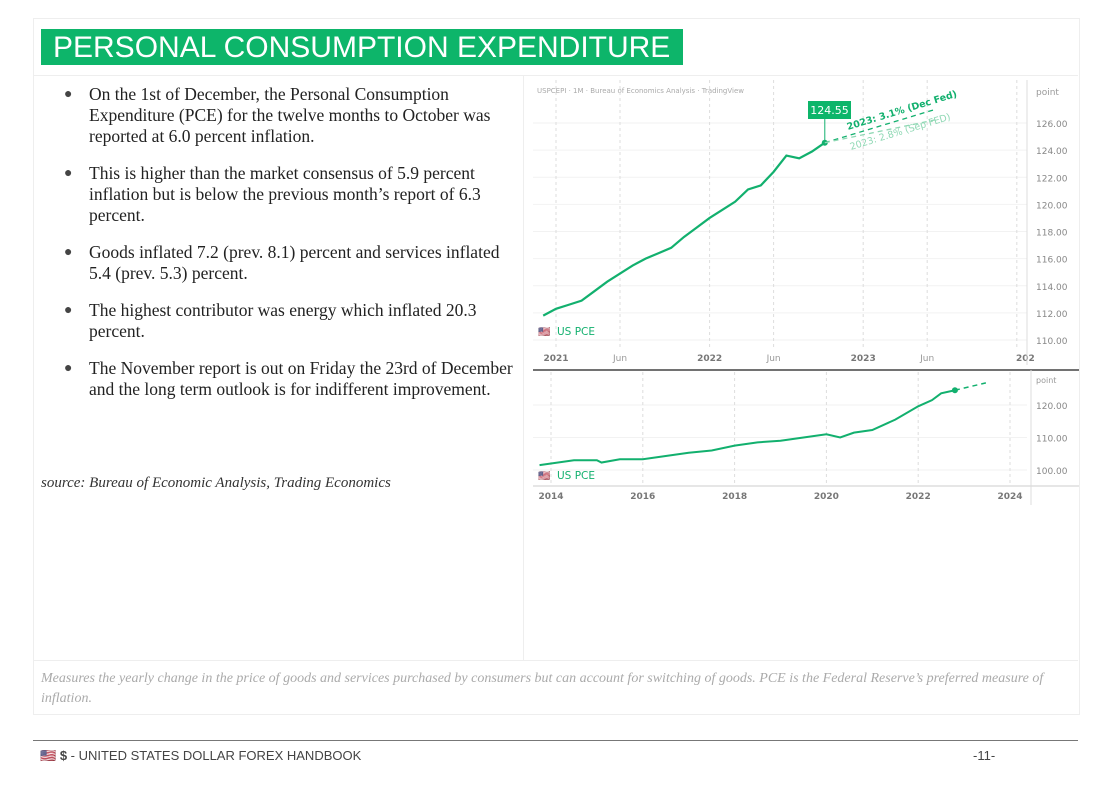 The width and height of the screenshot is (1115, 787). Describe the element at coordinates (1052, 315) in the screenshot. I see `y-tick-label: 112.00` at that location.